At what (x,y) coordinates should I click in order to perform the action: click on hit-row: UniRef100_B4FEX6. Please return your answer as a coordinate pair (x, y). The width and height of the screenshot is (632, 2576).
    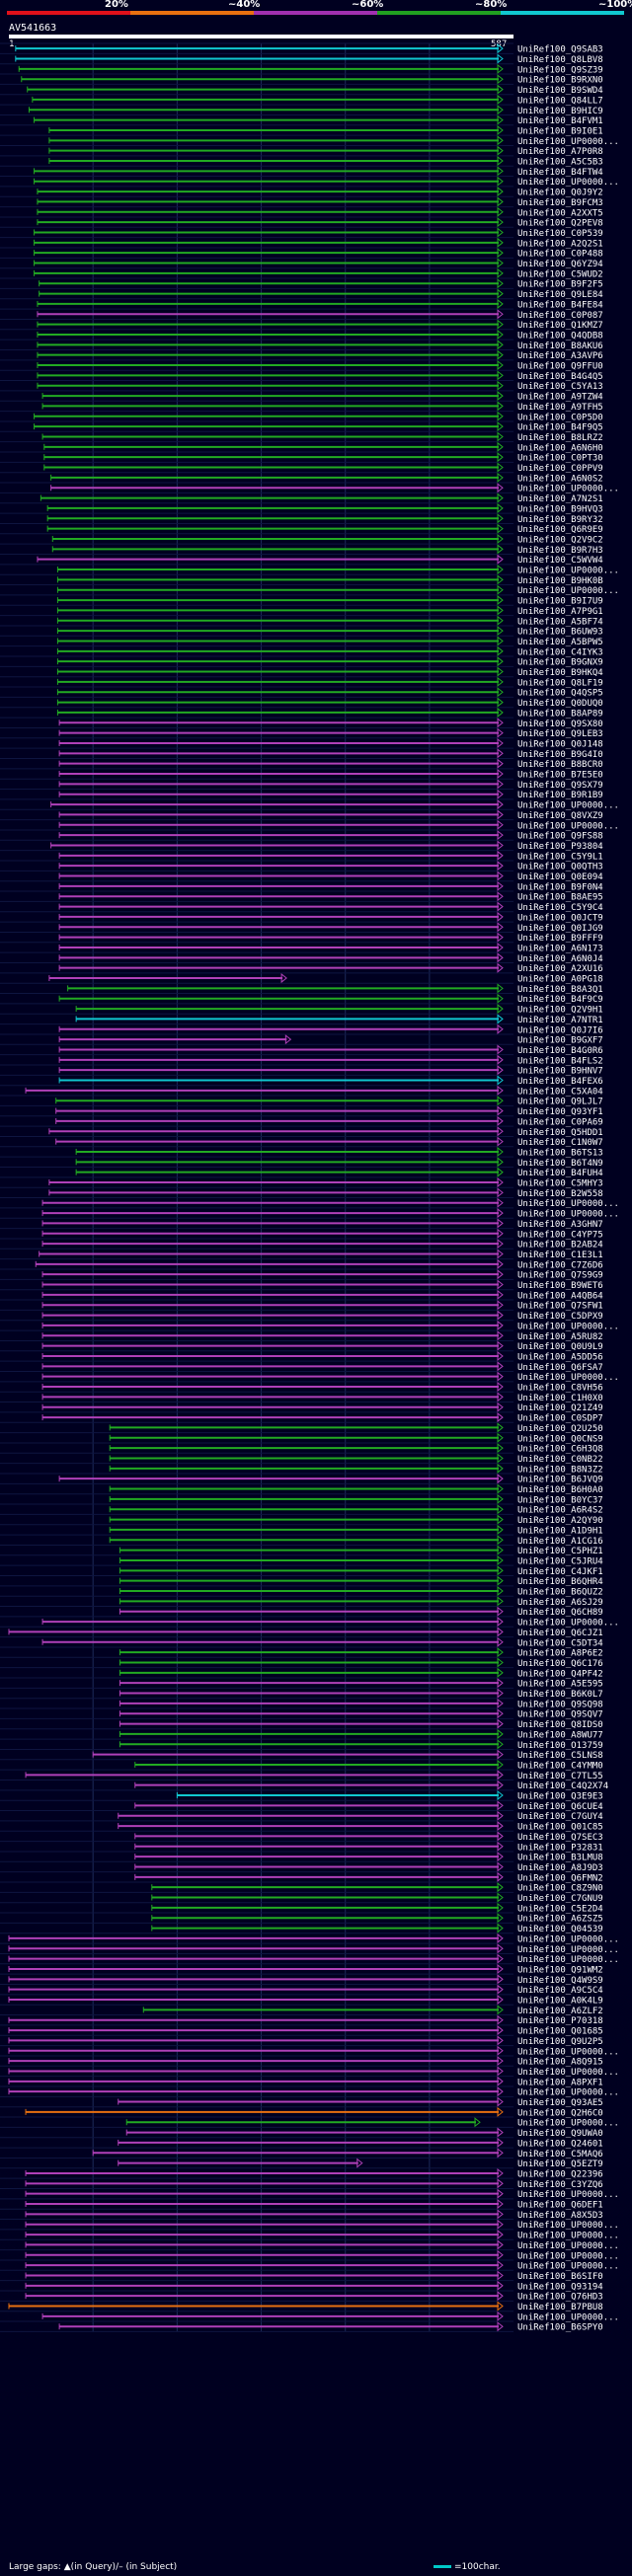
    Looking at the image, I should click on (330, 1082).